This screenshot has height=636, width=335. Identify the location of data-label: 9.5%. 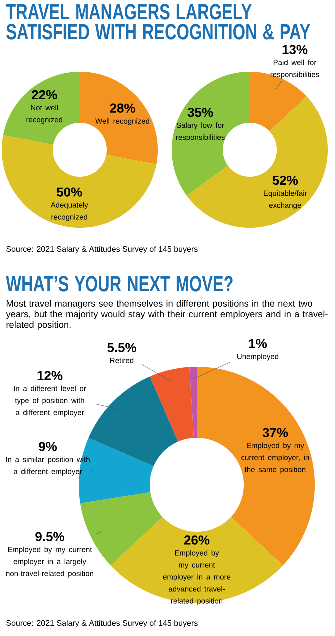
(50, 537).